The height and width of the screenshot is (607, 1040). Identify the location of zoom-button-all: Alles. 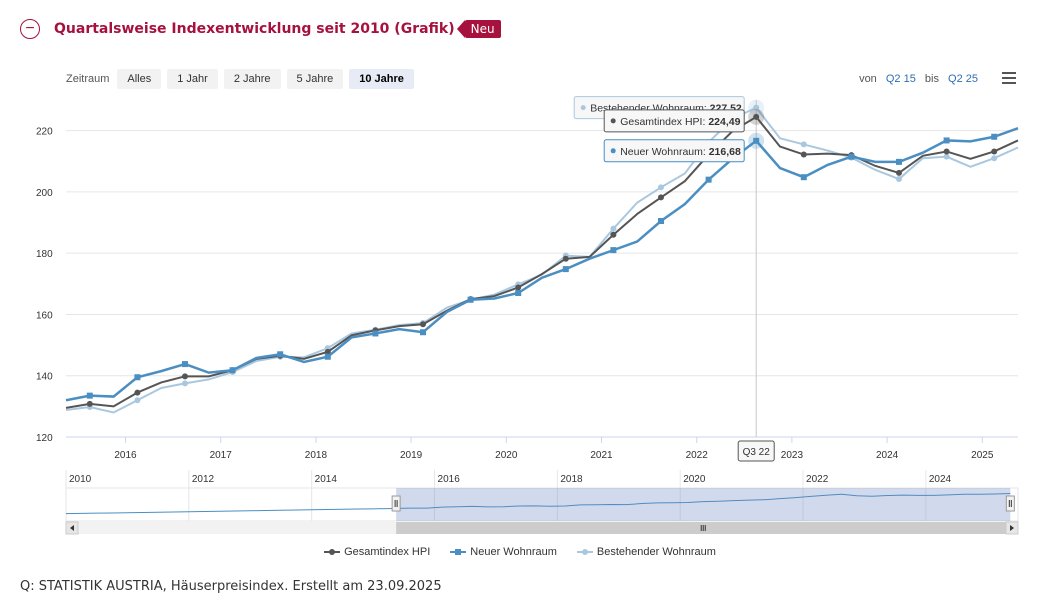
(139, 79).